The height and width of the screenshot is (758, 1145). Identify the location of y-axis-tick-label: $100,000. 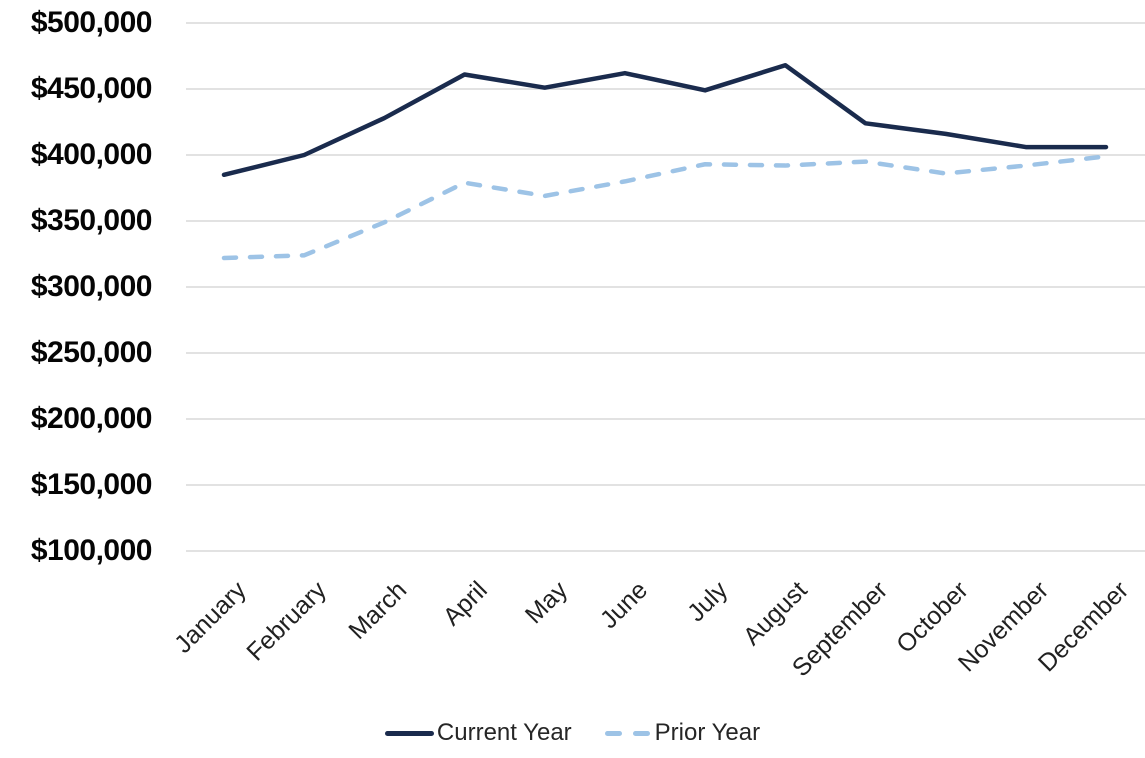
(91, 550).